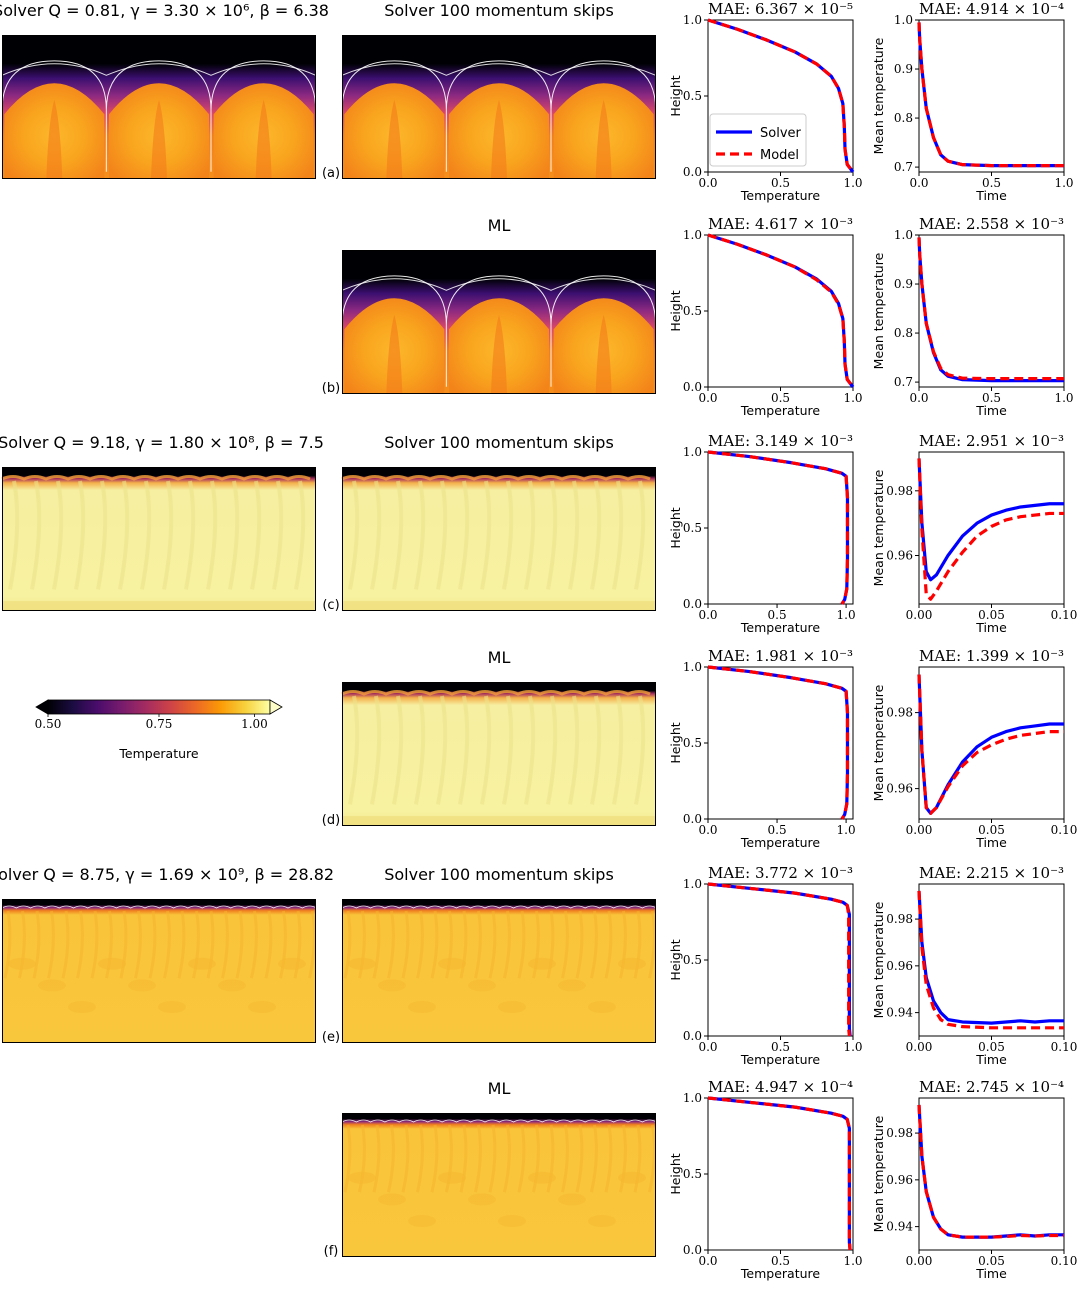  I want to click on chart-title: MAE: 3.149 × 10⁻³, so click(780, 441).